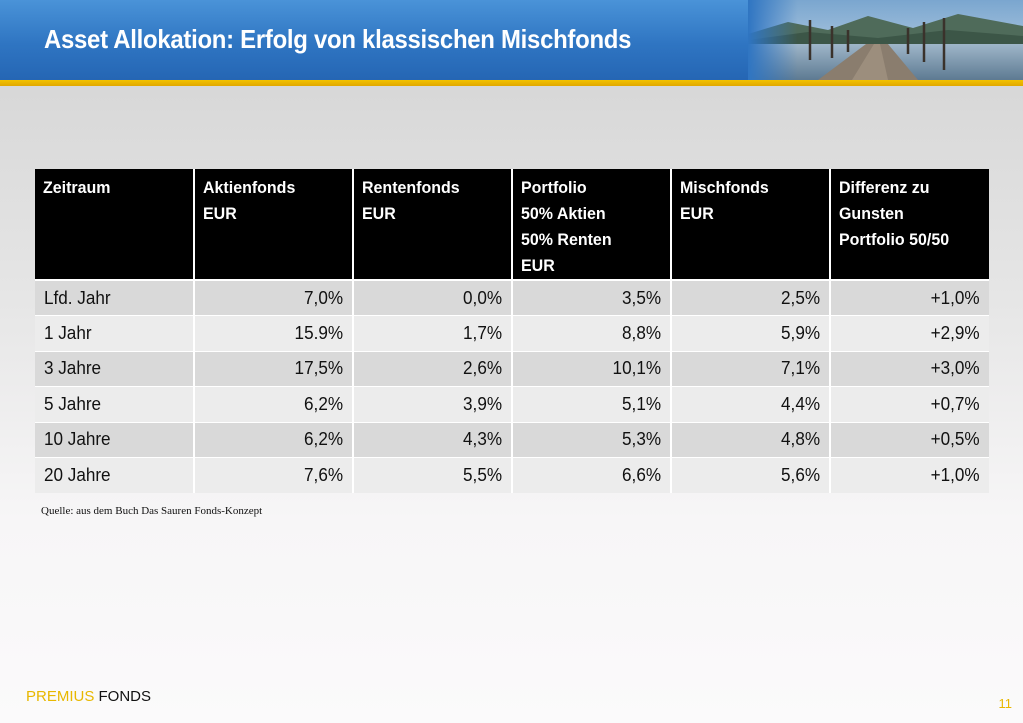 Image resolution: width=1023 pixels, height=723 pixels. Describe the element at coordinates (273, 475) in the screenshot. I see `table-cell: 7,6%` at that location.